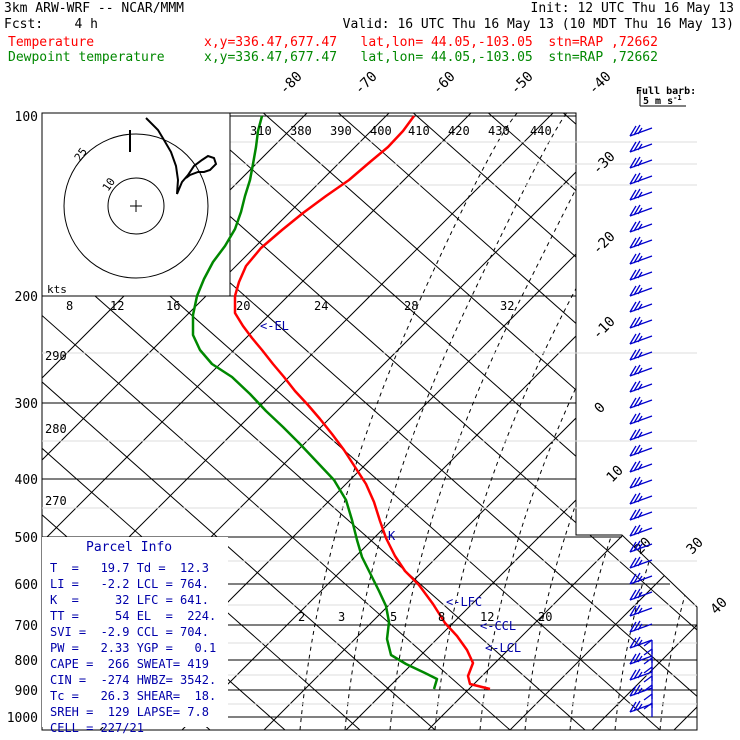  I want to click on parcel-row: PW = 2.33 YGP = 0.1, so click(133, 648).